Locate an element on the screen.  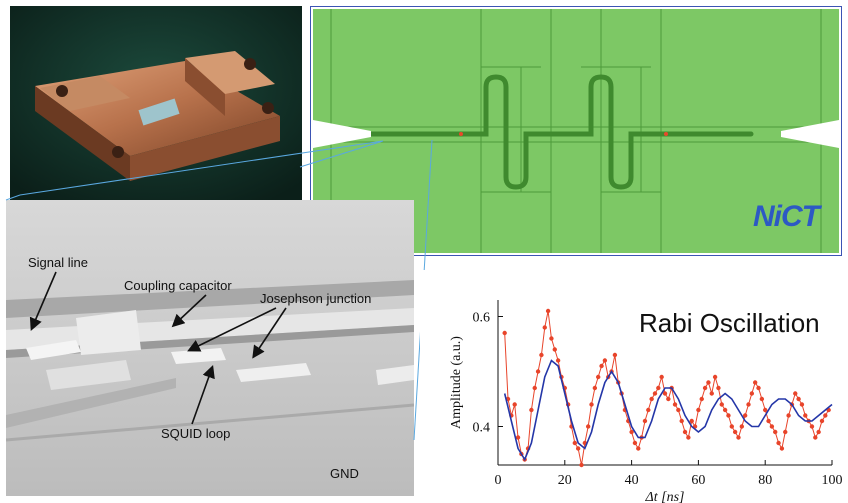
y-axis-title: Amplitude (a.u.) is located at coordinates (456, 382).